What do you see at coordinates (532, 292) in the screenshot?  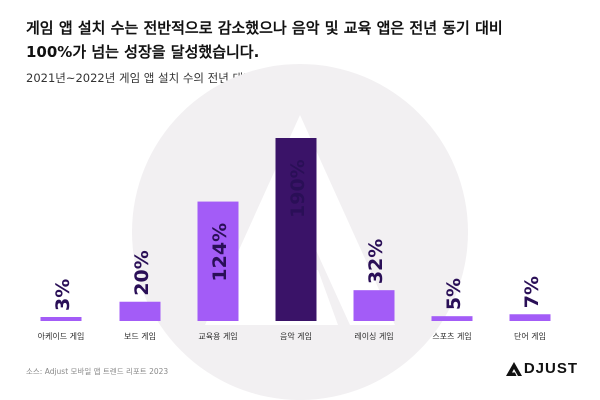 I see `value-label: 7%` at bounding box center [532, 292].